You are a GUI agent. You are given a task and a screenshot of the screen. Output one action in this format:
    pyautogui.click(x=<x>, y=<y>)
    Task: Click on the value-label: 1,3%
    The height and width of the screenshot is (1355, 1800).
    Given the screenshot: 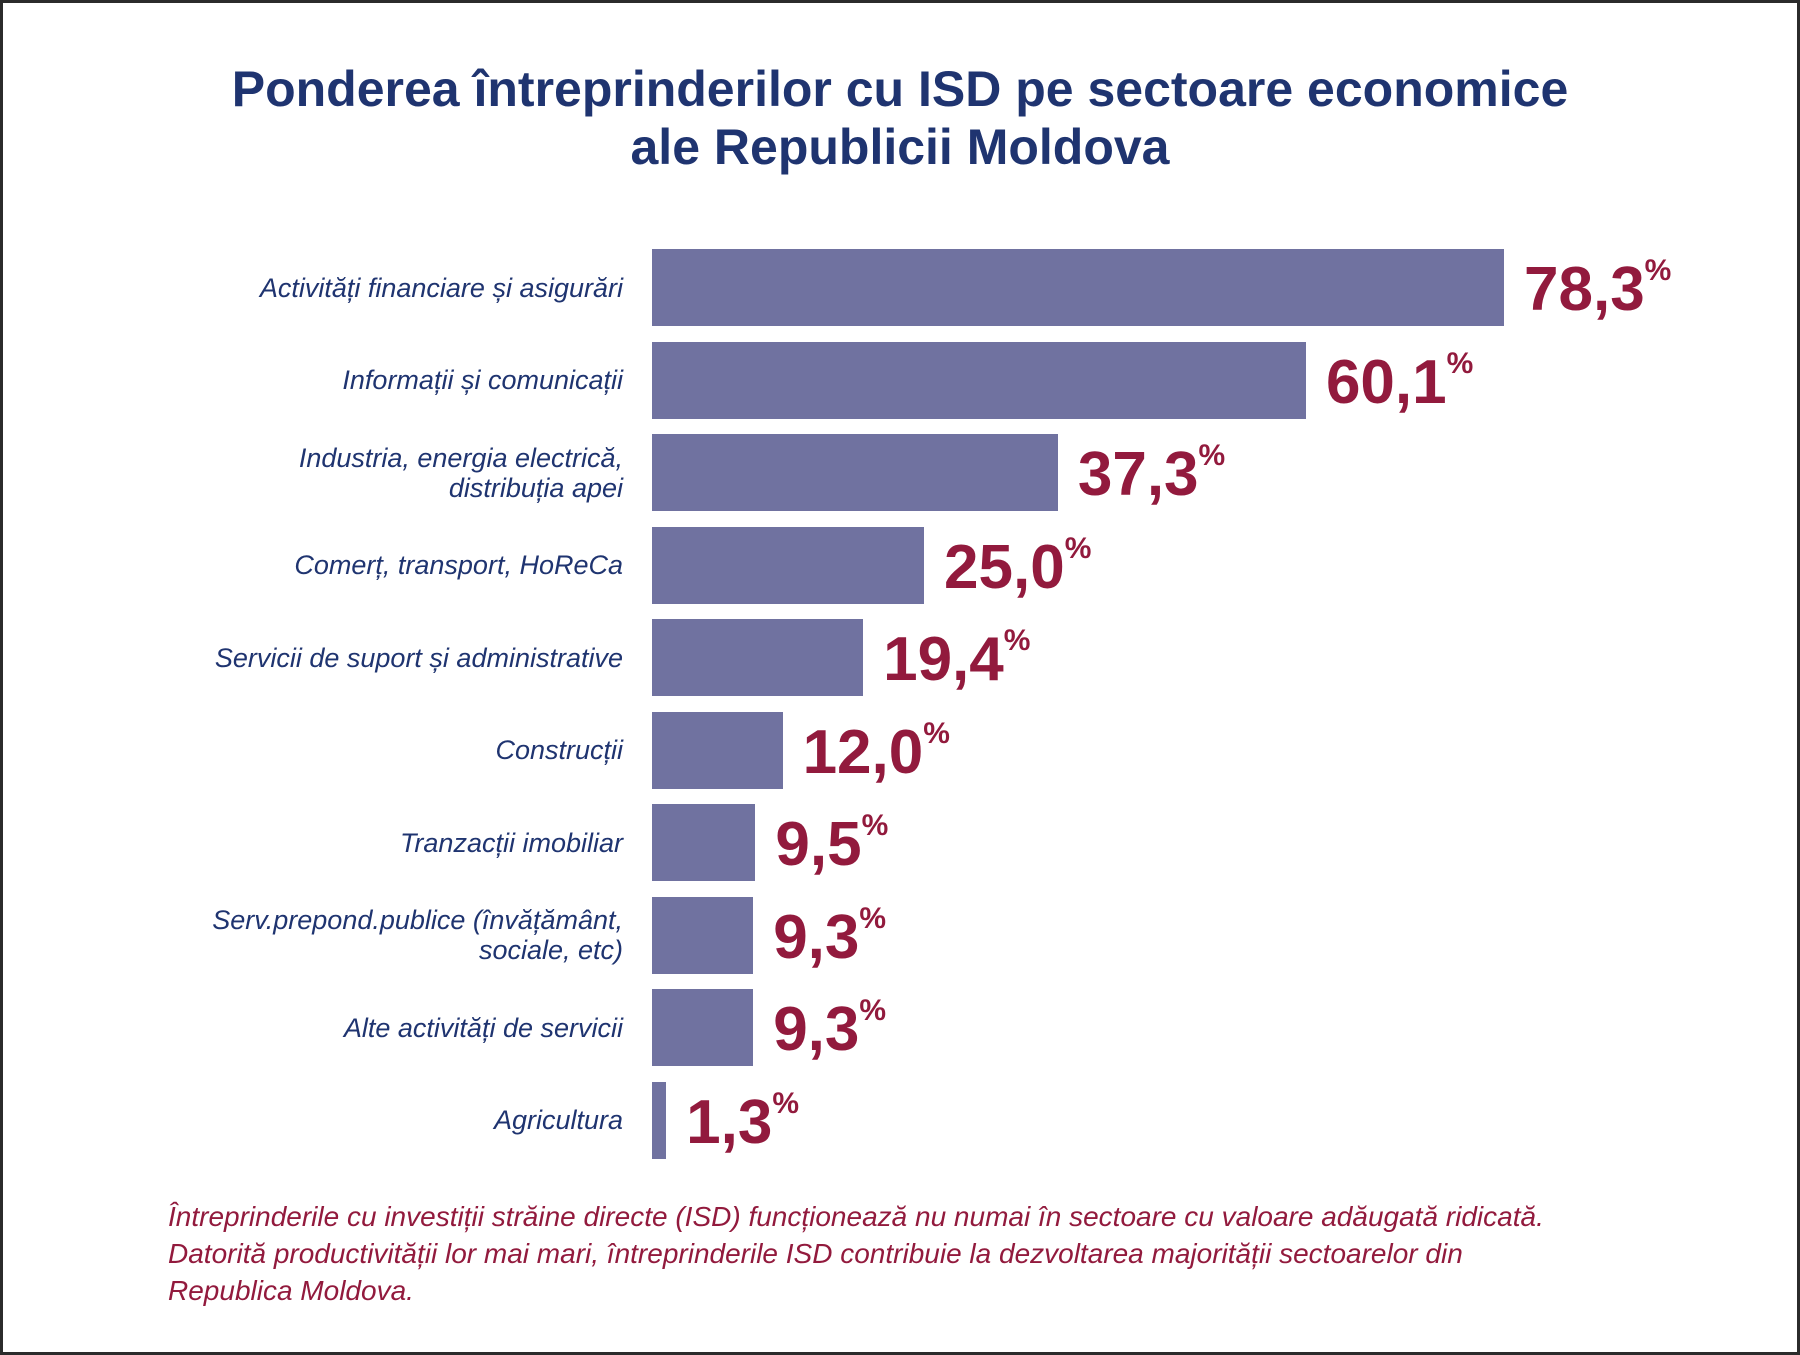 What is the action you would take?
    pyautogui.click(x=742, y=1122)
    